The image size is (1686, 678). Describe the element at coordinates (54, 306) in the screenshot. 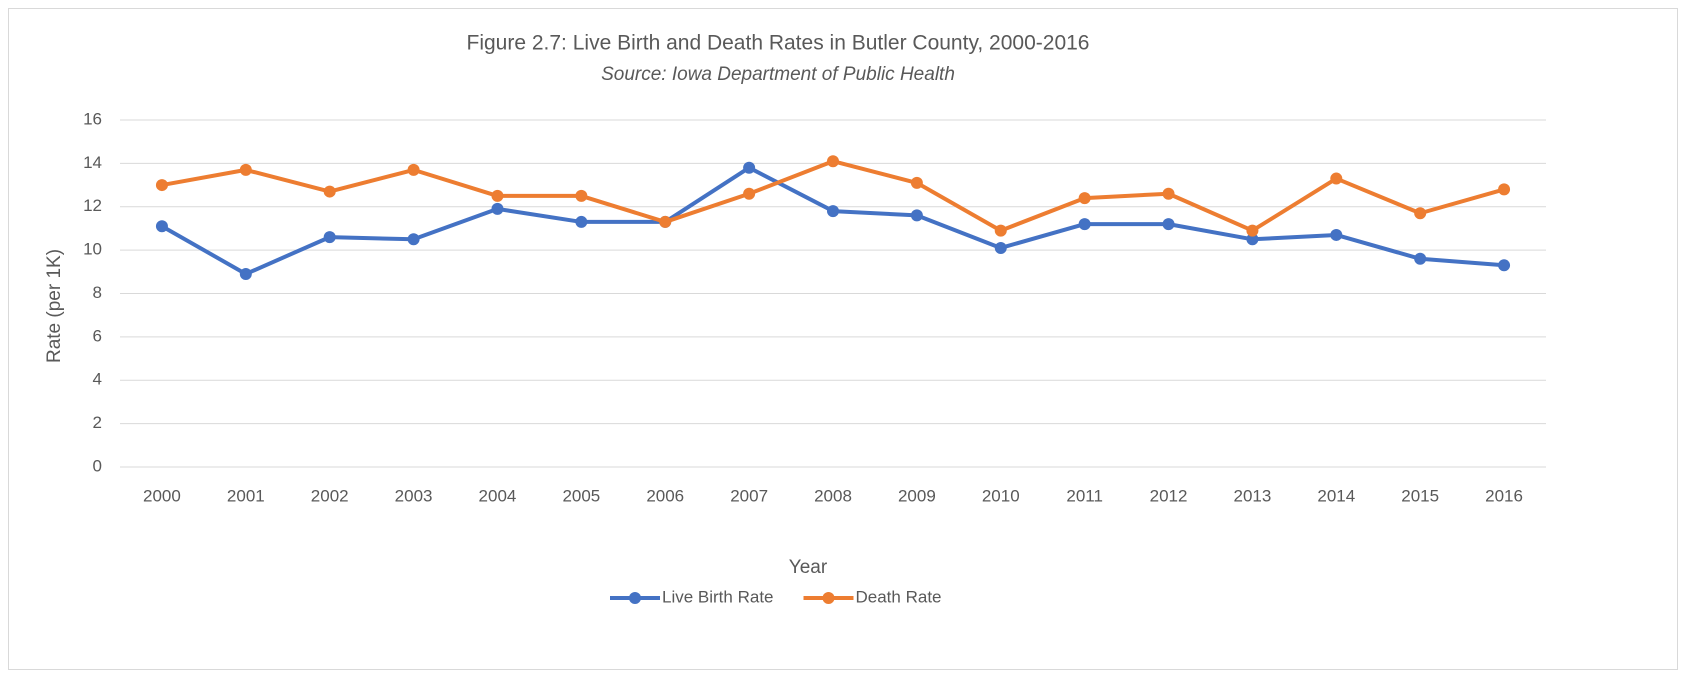

I see `y-axis-title: Rate (per 1K)` at that location.